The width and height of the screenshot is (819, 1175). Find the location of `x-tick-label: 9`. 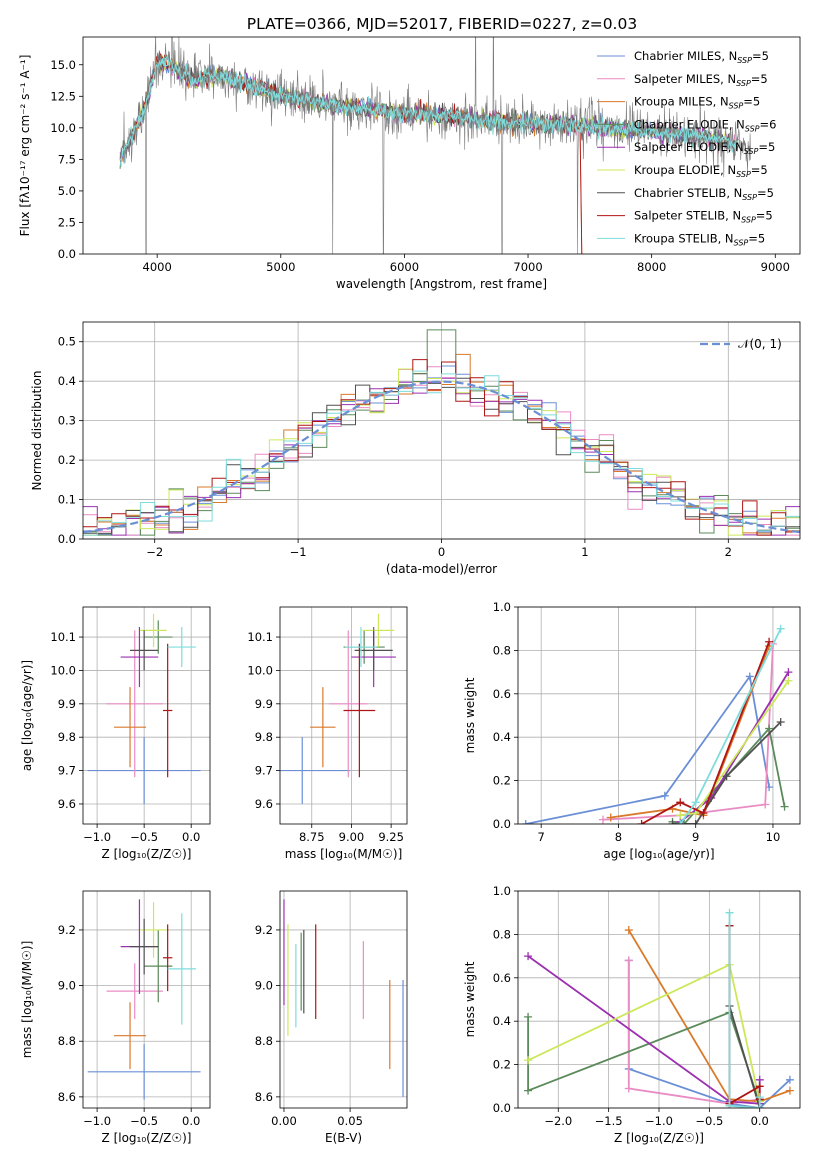

x-tick-label: 9 is located at coordinates (695, 837).